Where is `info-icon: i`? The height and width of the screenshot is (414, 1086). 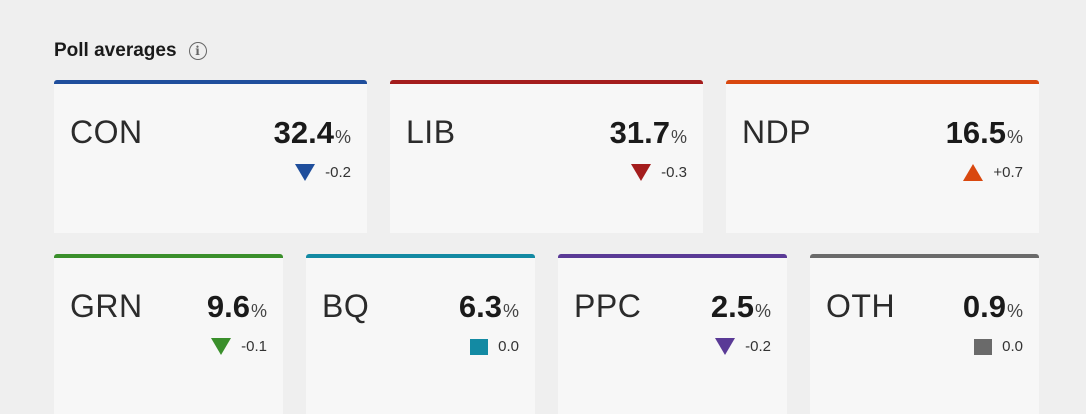
info-icon: i is located at coordinates (197, 51).